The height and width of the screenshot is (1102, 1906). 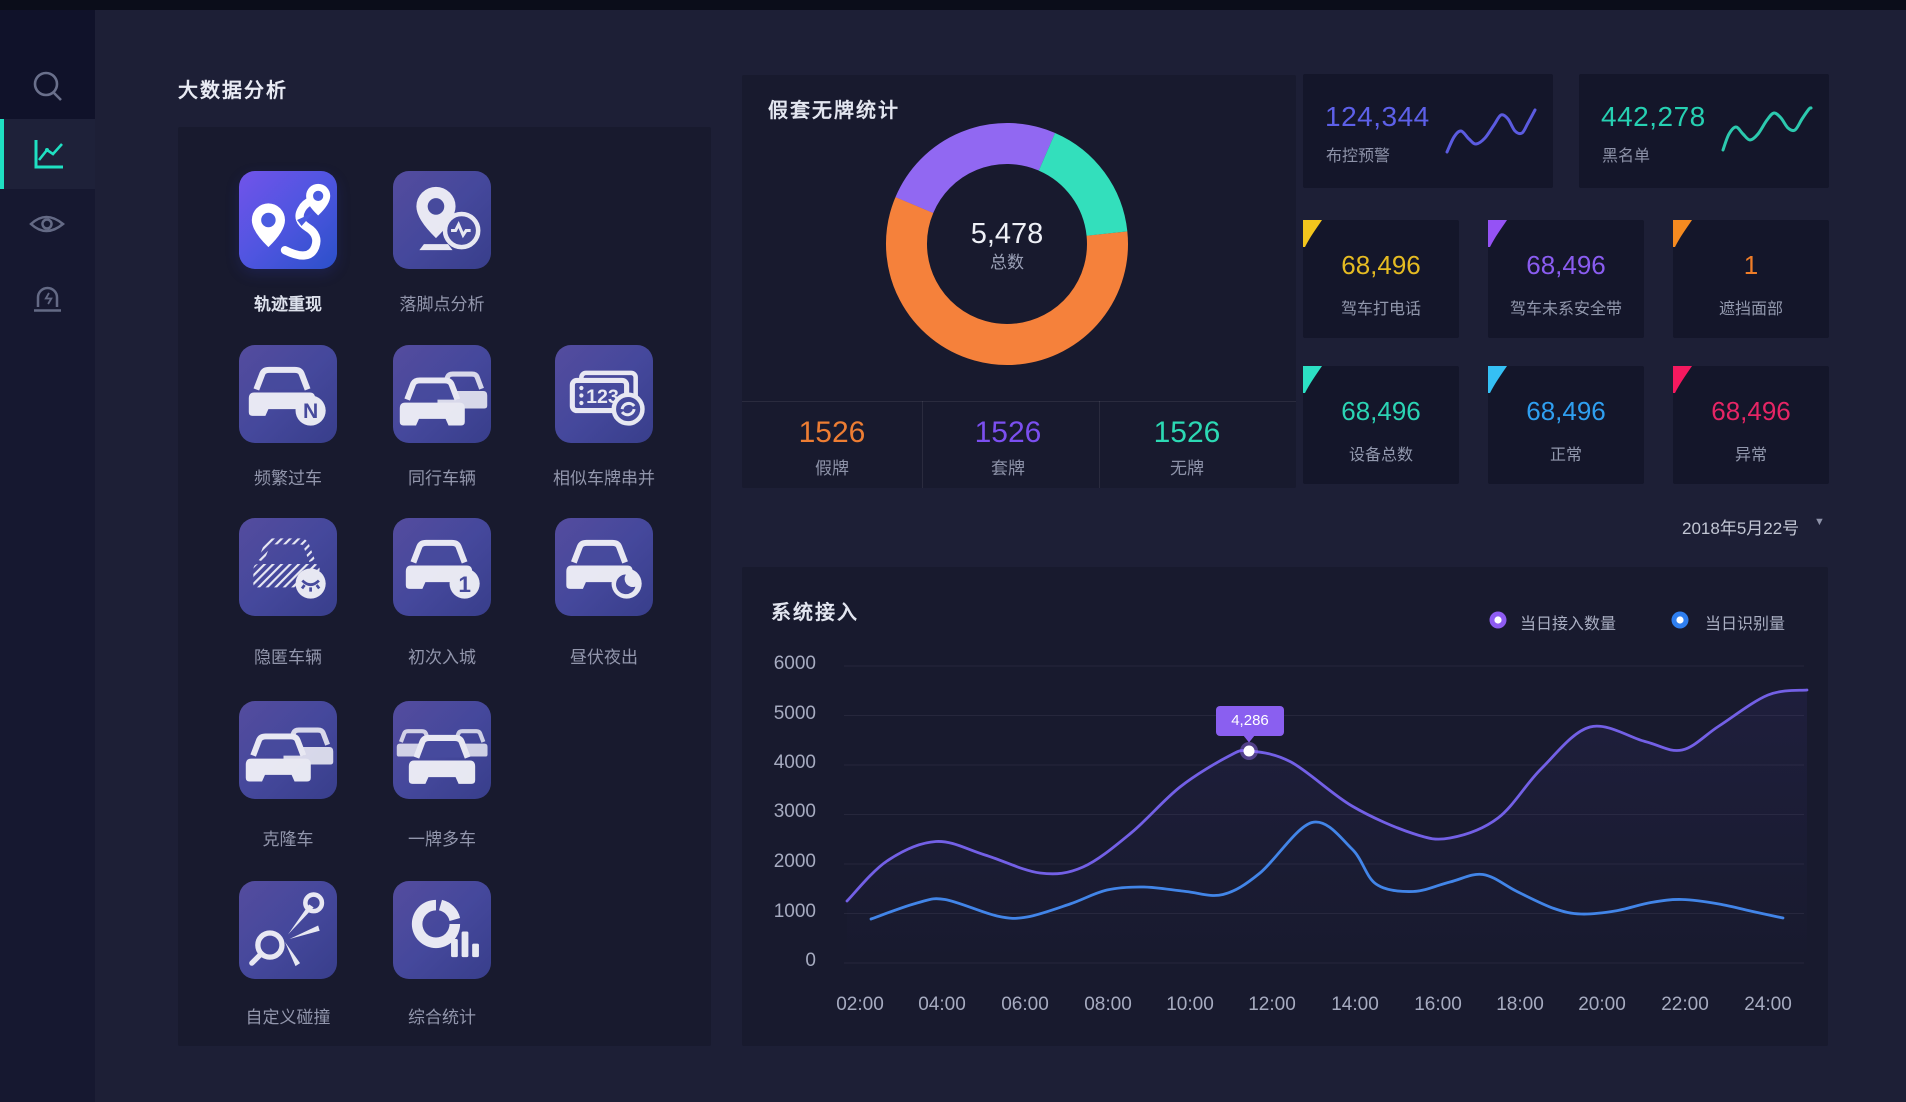 I want to click on svg-text: 1, so click(x=464, y=584).